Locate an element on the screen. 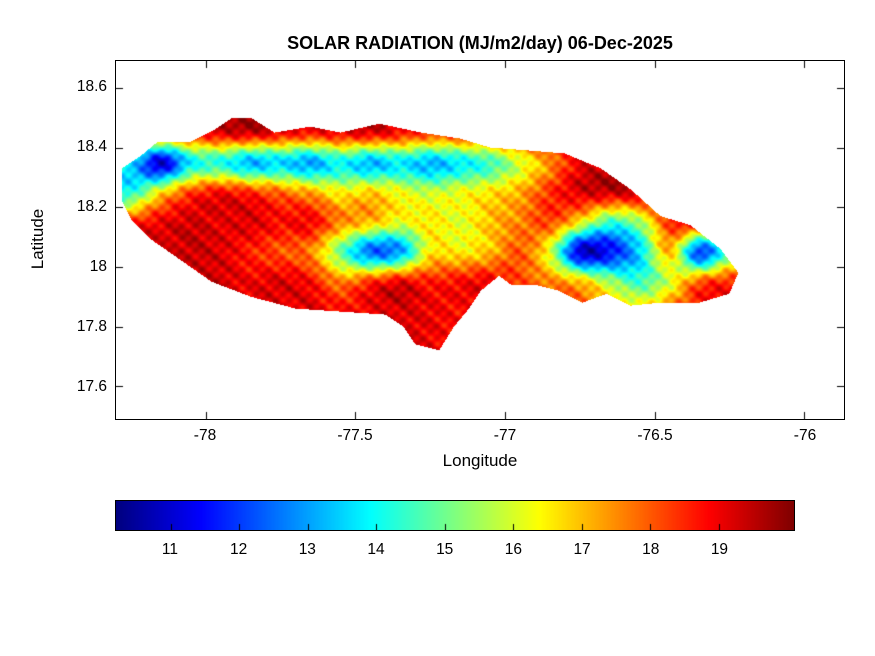 Image resolution: width=875 pixels, height=656 pixels. y-axis-label: Latitude is located at coordinates (37, 239).